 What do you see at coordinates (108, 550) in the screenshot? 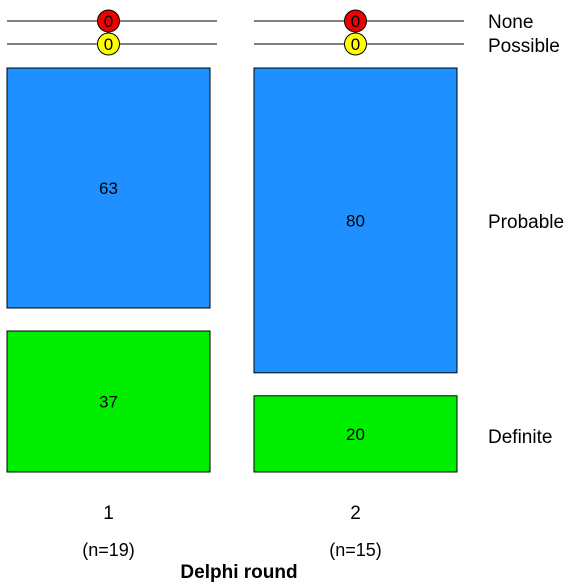
I see `x-tick-sublabel-round-1: (n=19)` at bounding box center [108, 550].